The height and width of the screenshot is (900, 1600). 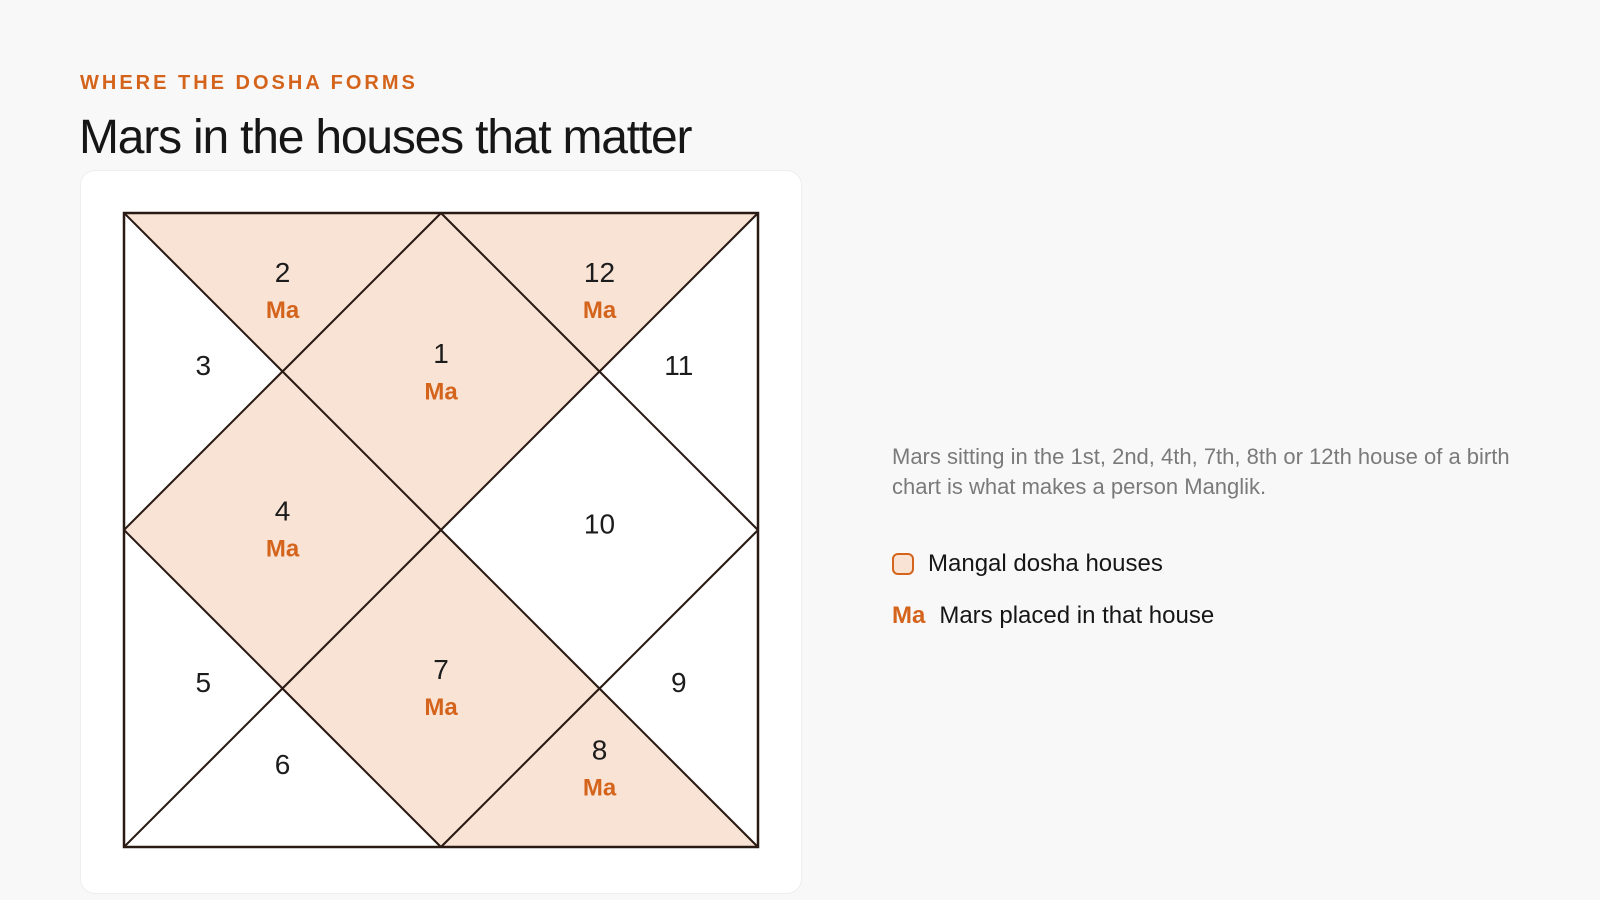 What do you see at coordinates (203, 365) in the screenshot?
I see `house-number: 3` at bounding box center [203, 365].